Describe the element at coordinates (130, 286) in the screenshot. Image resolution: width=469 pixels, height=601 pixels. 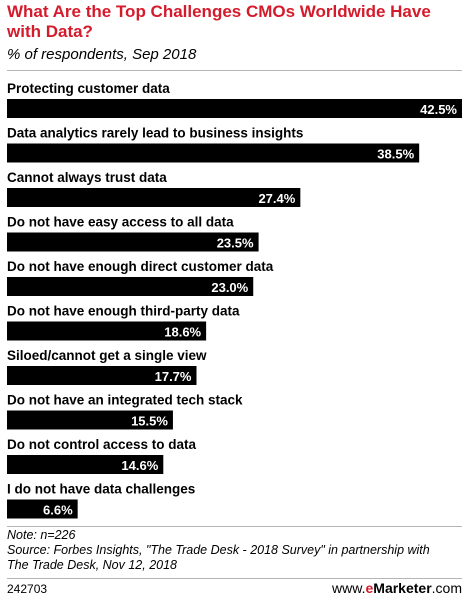
I see `bar-do-not-have-enough-direct-customer-data` at that location.